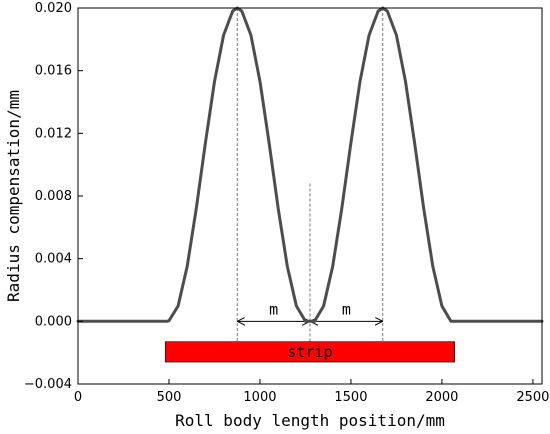 Image resolution: width=550 pixels, height=434 pixels. Describe the element at coordinates (48, 384) in the screenshot. I see `y-tick-label-0: −0.004` at that location.